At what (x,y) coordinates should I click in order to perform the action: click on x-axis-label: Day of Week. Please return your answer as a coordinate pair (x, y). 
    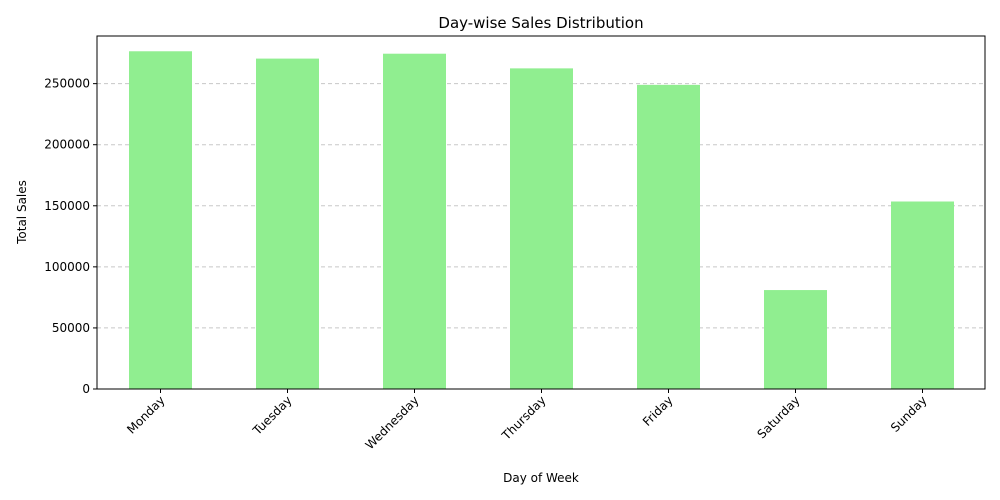
    Looking at the image, I should click on (541, 478).